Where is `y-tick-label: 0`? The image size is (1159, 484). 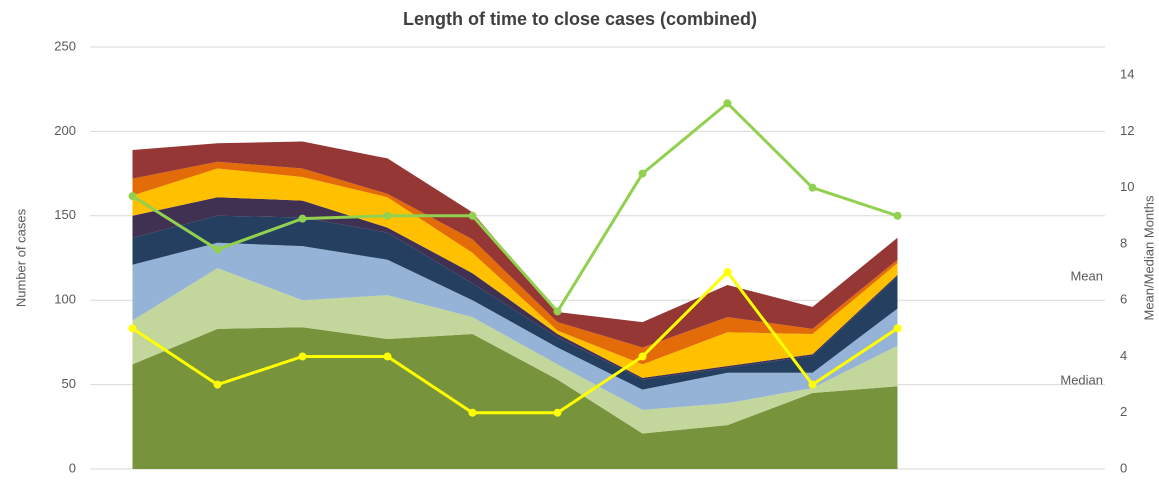 y-tick-label: 0 is located at coordinates (72, 467).